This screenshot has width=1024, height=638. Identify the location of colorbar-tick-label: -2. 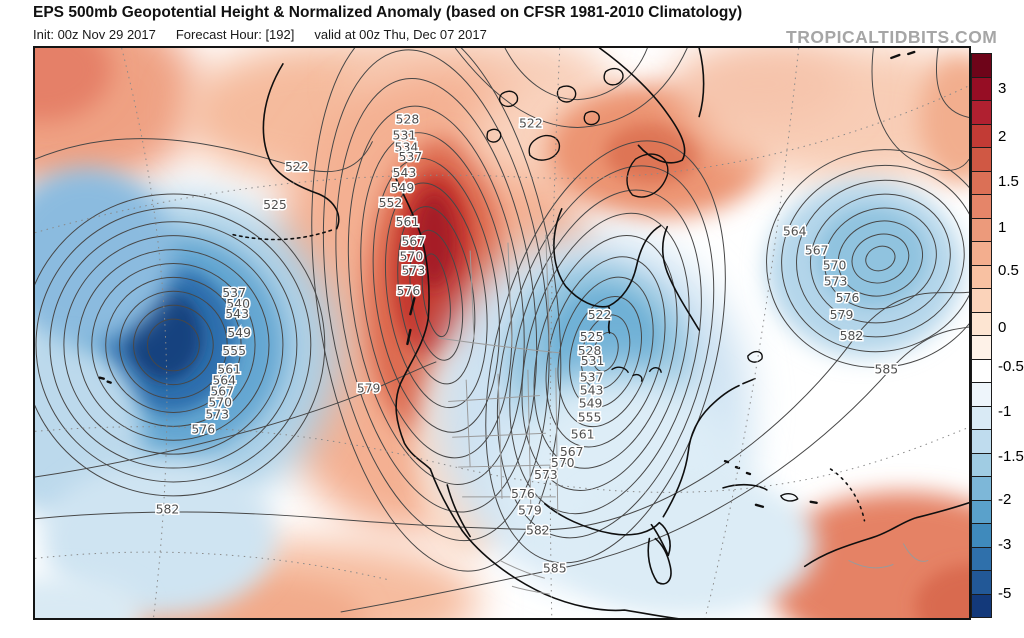
(1005, 499).